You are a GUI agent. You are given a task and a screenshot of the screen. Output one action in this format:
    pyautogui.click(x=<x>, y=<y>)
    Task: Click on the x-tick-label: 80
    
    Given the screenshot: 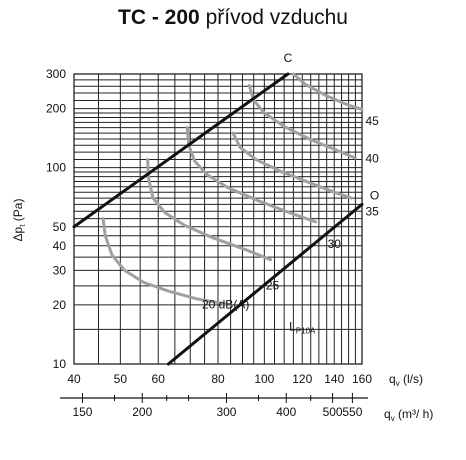 What is the action you would take?
    pyautogui.click(x=218, y=379)
    